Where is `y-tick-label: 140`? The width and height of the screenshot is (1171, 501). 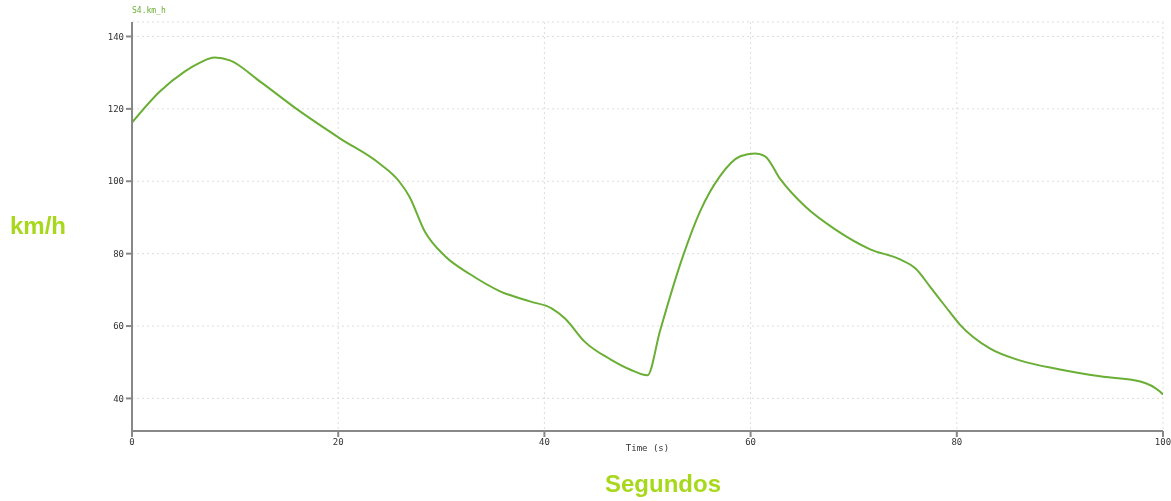 y-tick-label: 140 is located at coordinates (115, 36).